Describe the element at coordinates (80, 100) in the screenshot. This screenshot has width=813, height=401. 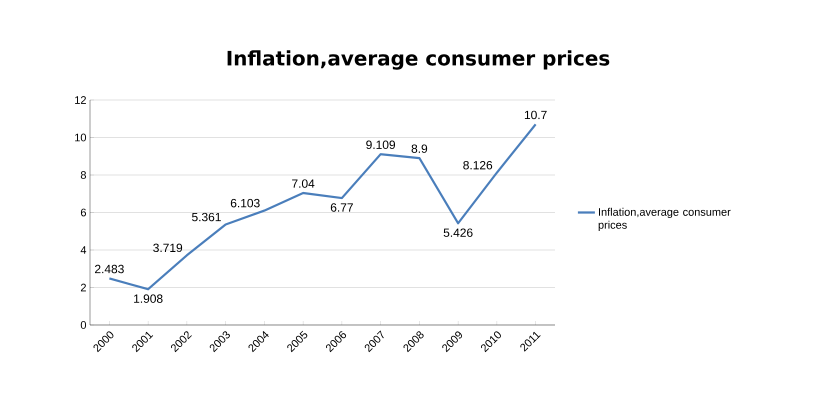
I see `y-tick-label: 12` at that location.